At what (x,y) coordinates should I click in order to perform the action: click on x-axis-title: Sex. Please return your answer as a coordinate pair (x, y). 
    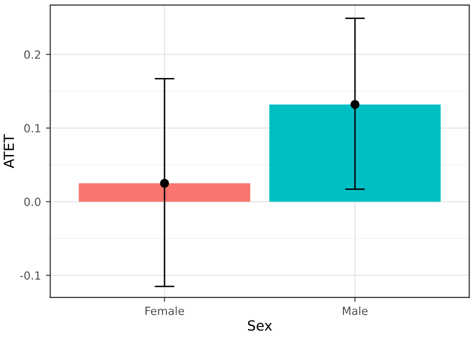
    Looking at the image, I should click on (260, 325).